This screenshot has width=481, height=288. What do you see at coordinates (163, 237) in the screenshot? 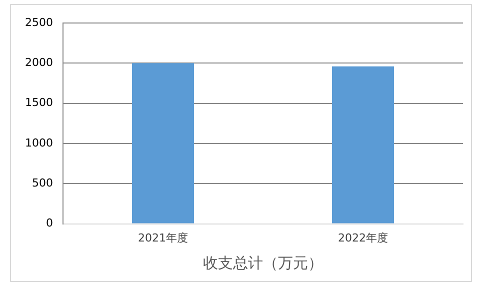
I see `x-tick-label: 2021年度` at bounding box center [163, 237].